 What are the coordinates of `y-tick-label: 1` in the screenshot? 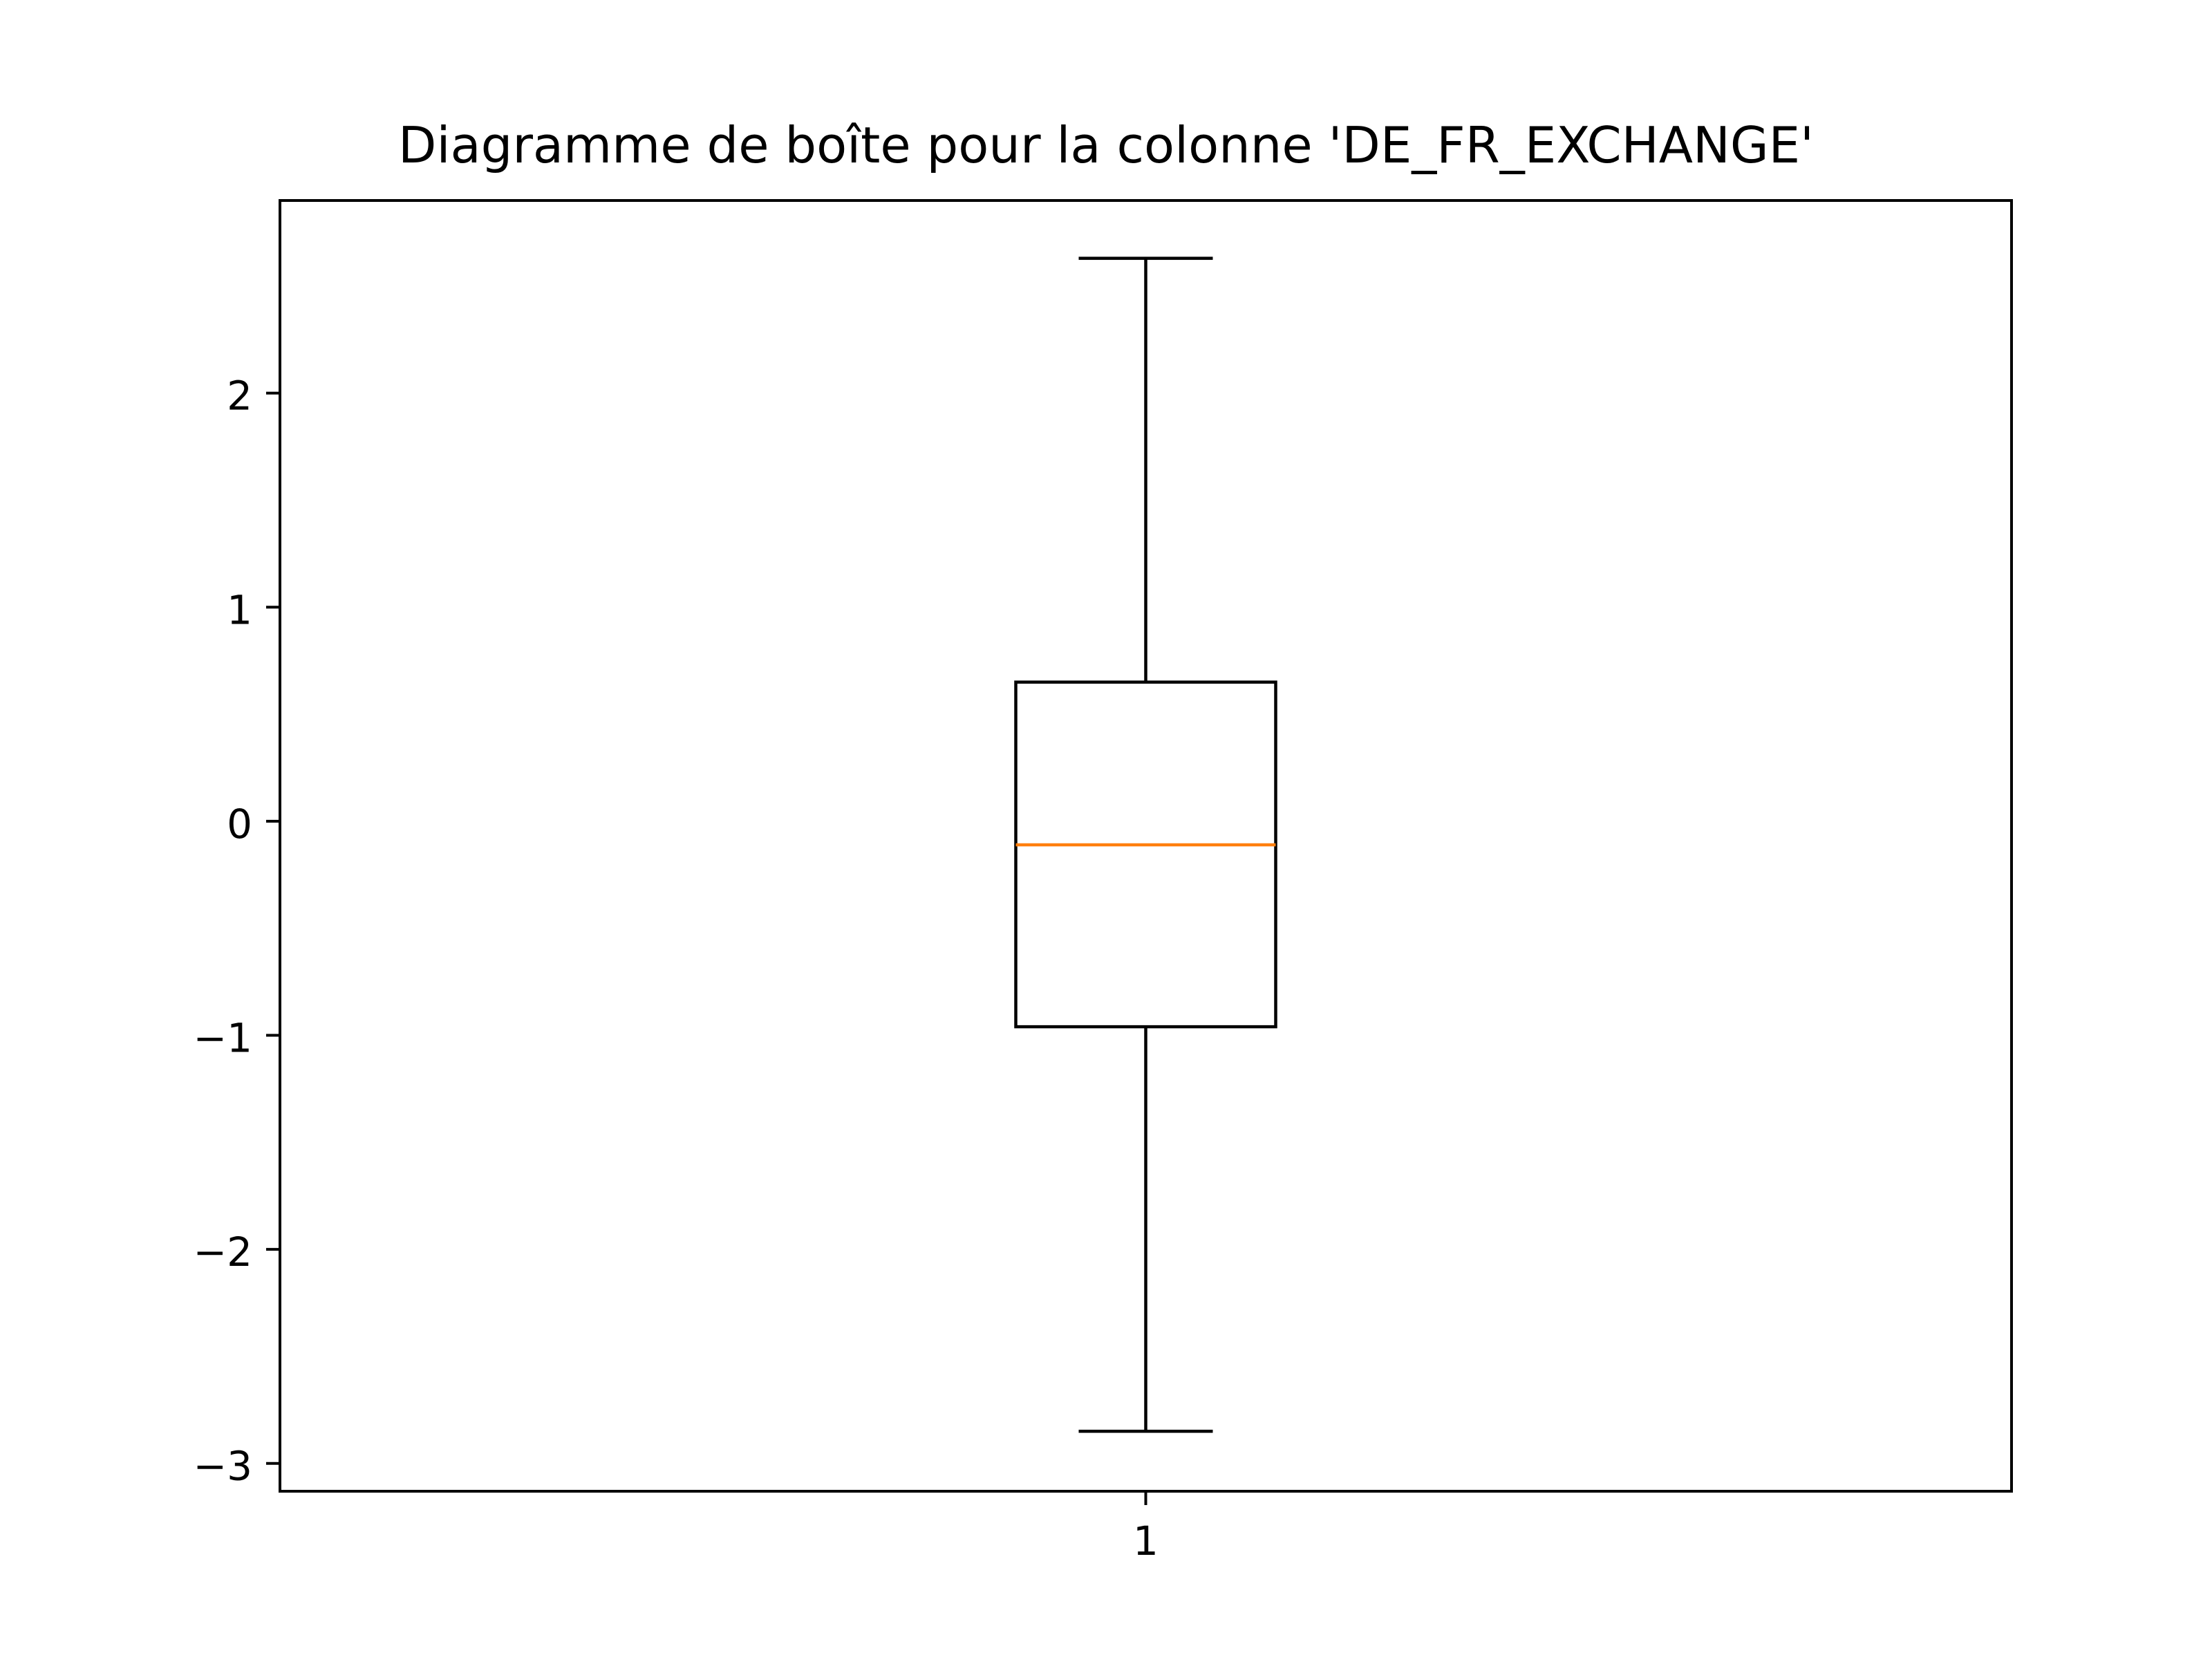 It's located at (239, 610).